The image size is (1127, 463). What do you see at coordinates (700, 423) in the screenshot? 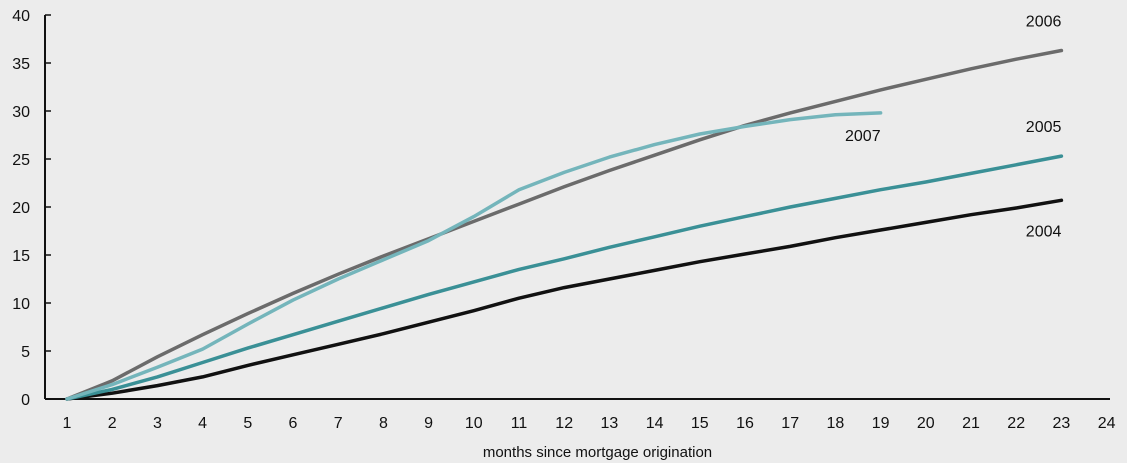
I see `x-tick-label: 15` at bounding box center [700, 423].